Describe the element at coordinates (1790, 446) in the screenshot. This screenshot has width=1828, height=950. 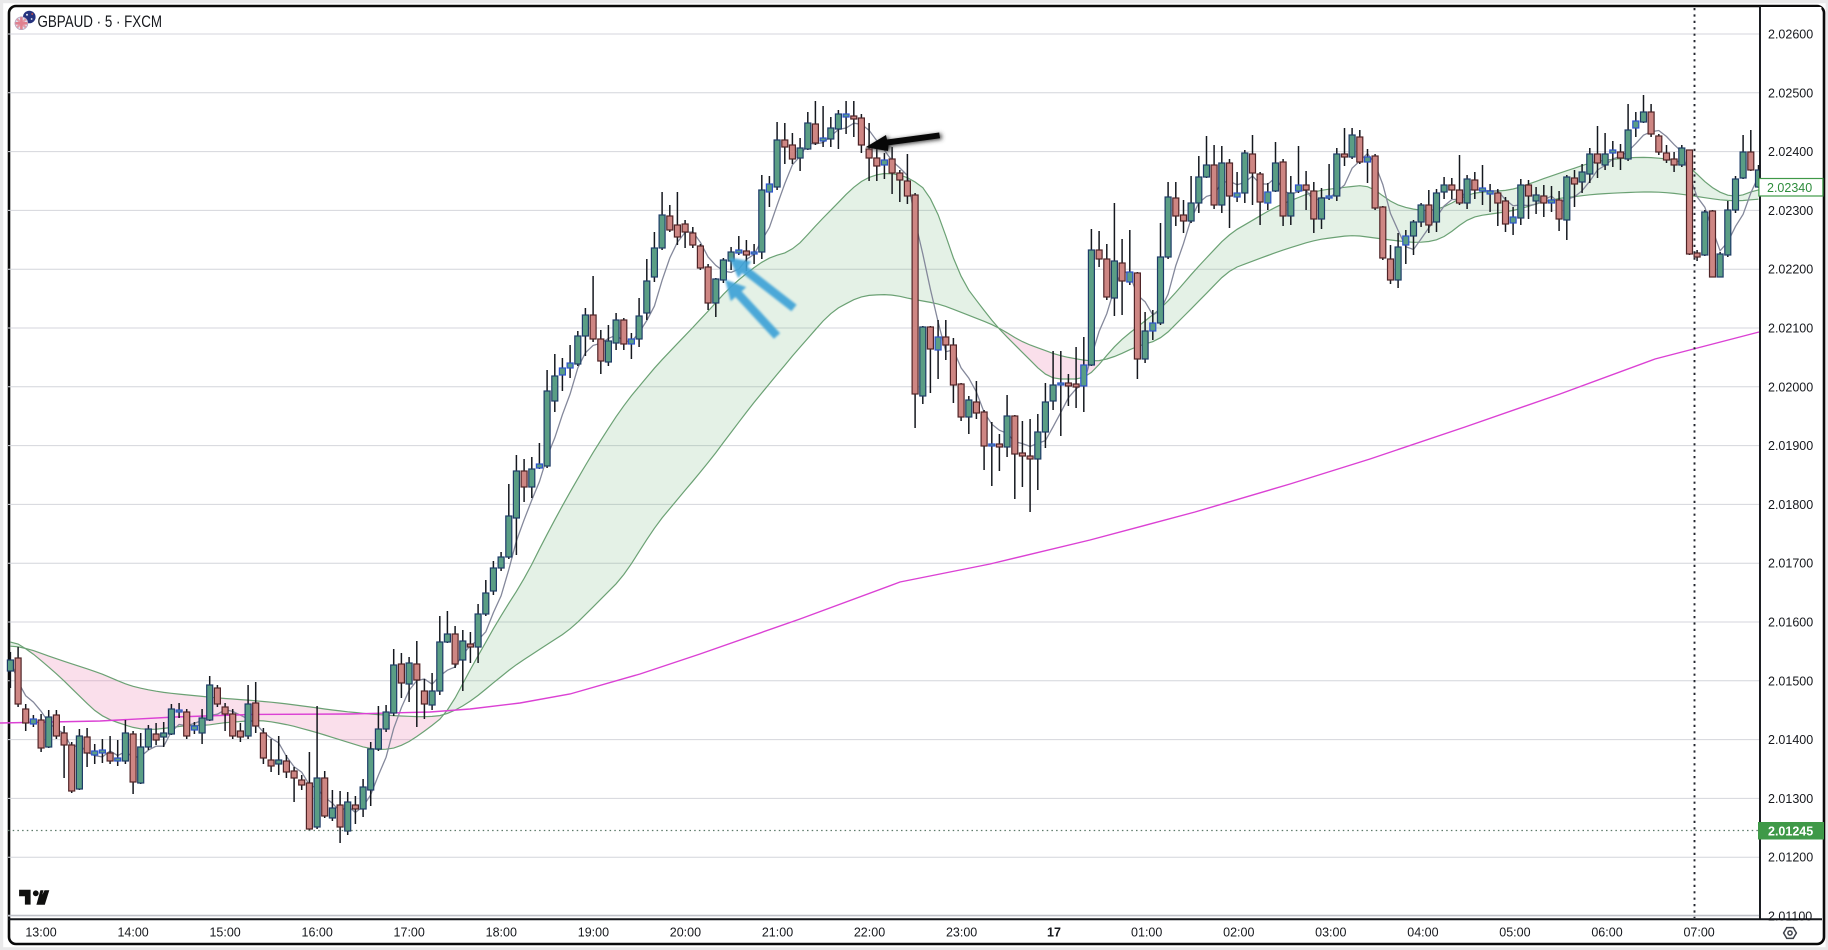
I see `svg-text: 2.01900` at that location.